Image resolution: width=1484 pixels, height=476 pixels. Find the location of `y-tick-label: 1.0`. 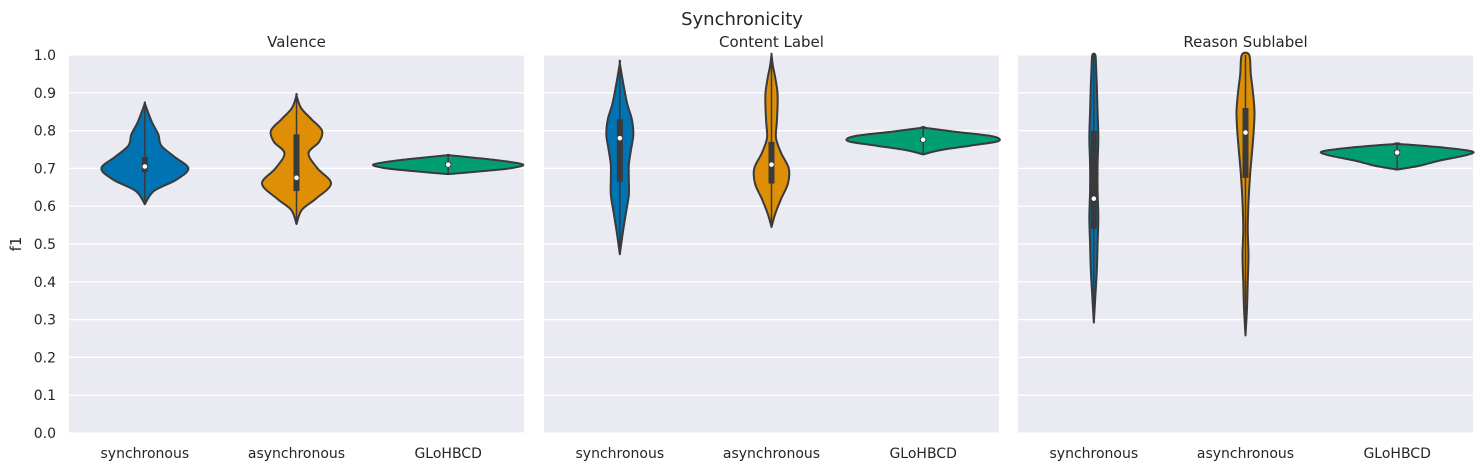

y-tick-label: 1.0 is located at coordinates (45, 56).